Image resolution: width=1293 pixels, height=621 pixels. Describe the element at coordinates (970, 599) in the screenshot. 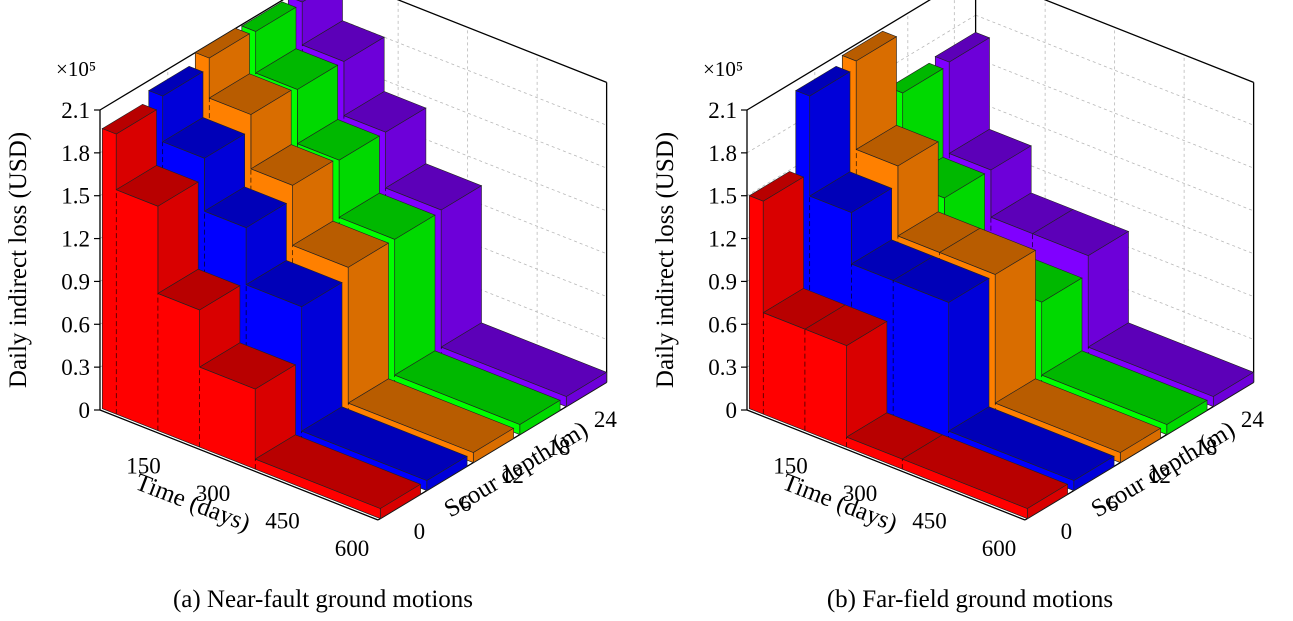

I see `caption-far-field: (b) Far-field ground motions` at that location.